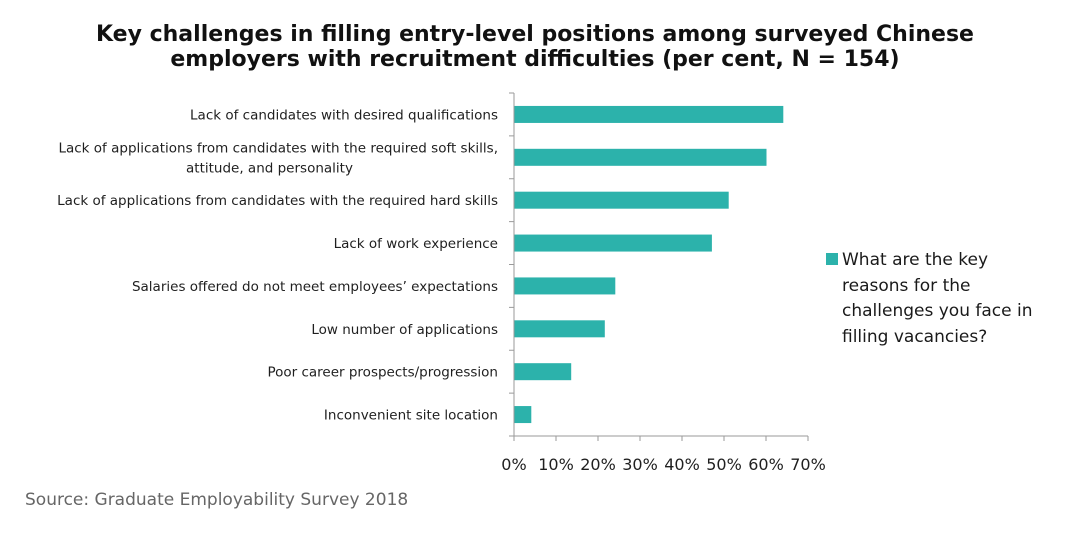 The width and height of the screenshot is (1080, 534). I want to click on category-label: Low number of applications, so click(404, 330).